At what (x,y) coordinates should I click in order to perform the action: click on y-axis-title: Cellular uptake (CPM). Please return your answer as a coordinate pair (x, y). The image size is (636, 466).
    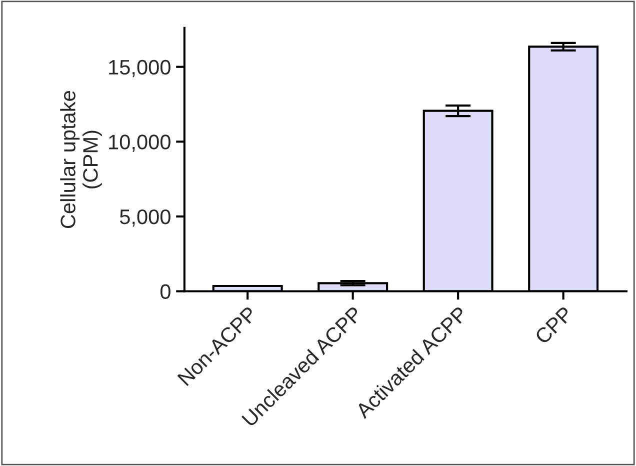
    Looking at the image, I should click on (81, 159).